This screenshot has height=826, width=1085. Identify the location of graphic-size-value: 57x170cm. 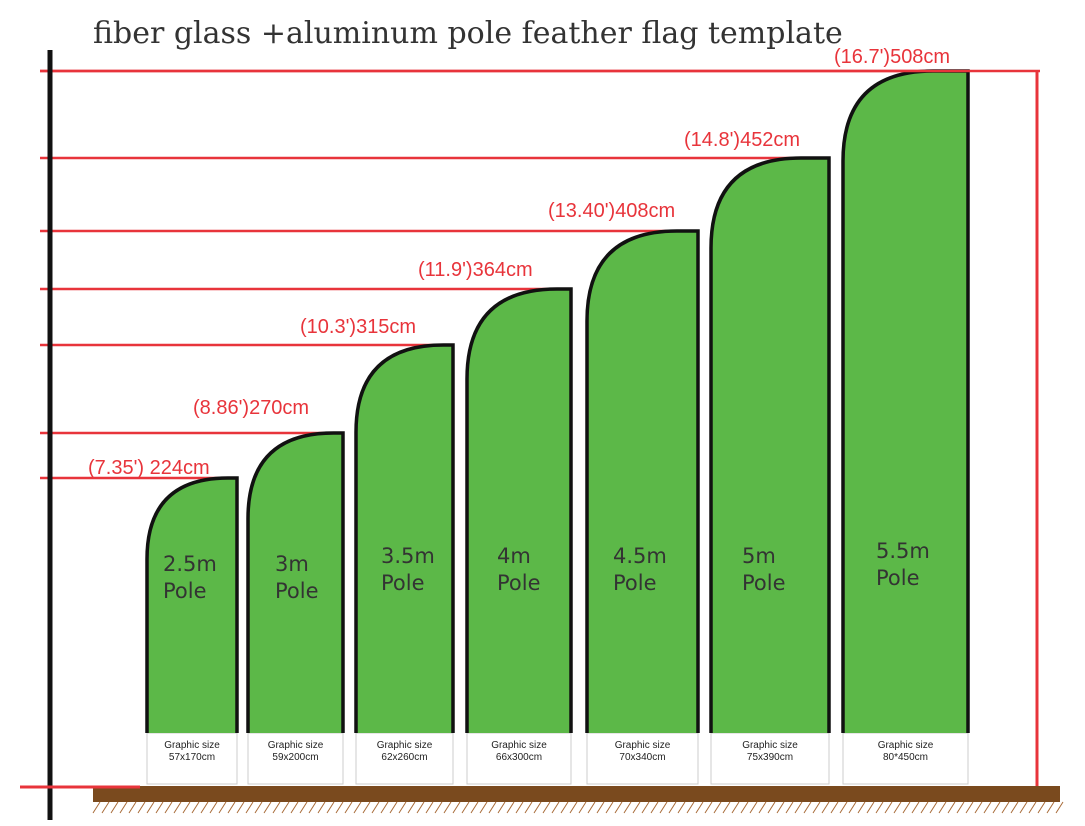
(192, 757).